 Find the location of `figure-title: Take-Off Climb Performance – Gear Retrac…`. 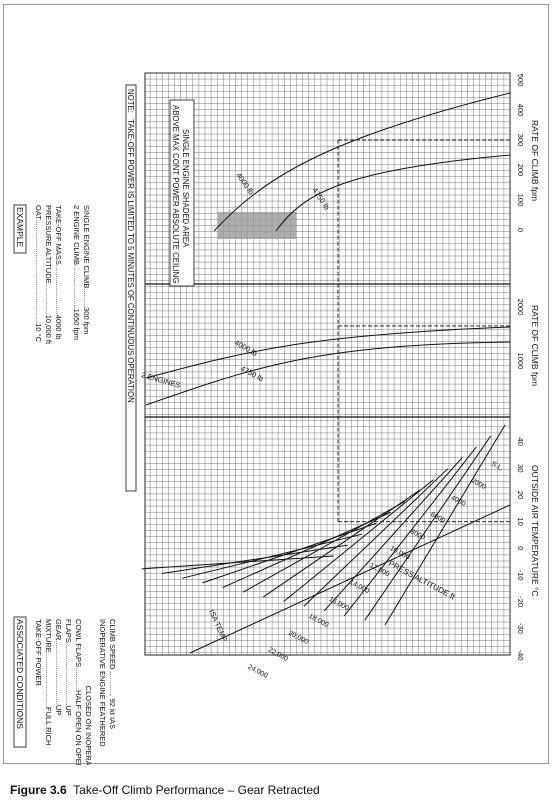

figure-title: Take-Off Climb Performance – Gear Retrac… is located at coordinates (196, 790).